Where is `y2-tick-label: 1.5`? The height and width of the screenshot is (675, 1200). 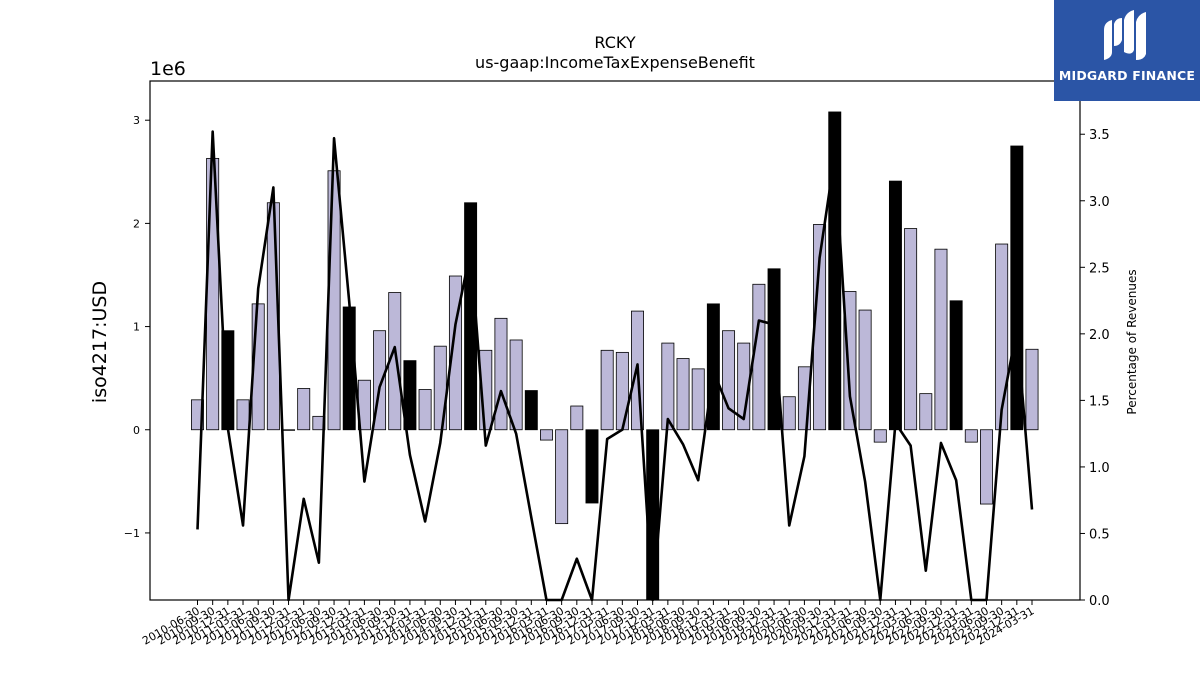
y2-tick-label: 1.5 is located at coordinates (1099, 401).